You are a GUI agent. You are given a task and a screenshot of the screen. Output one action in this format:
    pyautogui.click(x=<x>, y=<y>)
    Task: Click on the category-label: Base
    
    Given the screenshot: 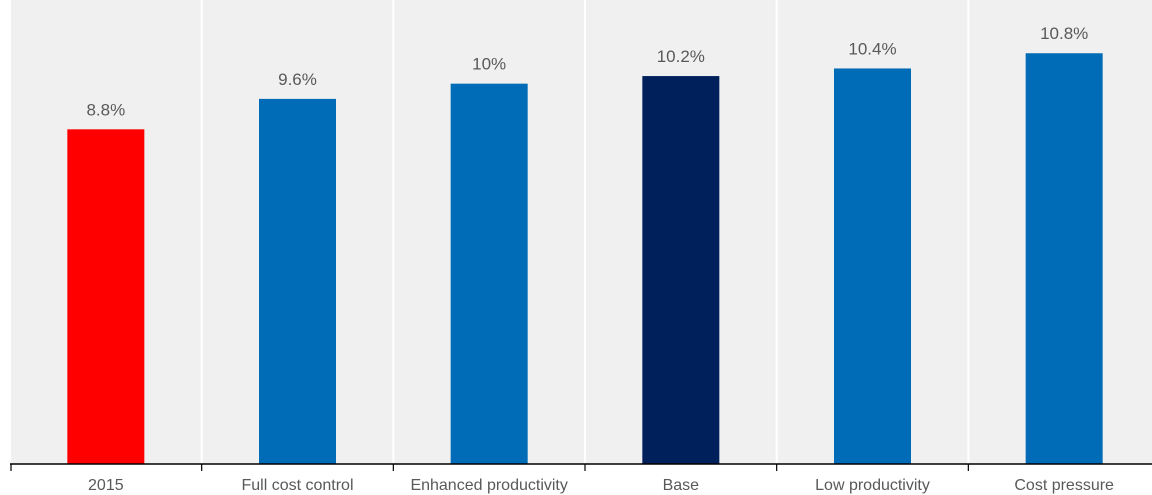 What is the action you would take?
    pyautogui.click(x=681, y=485)
    